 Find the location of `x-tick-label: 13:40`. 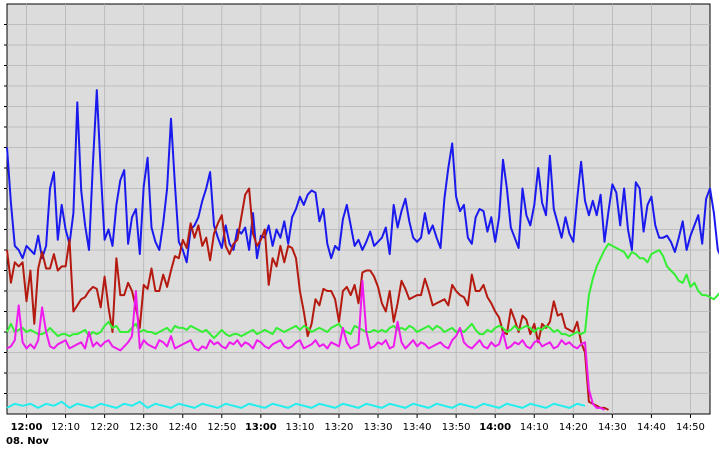

x-tick-label: 13:40 is located at coordinates (417, 427).